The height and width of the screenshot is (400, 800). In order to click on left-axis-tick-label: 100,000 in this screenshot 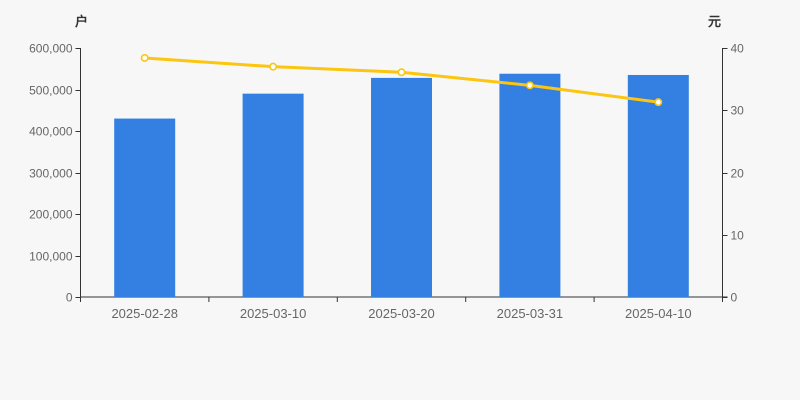, I will do `click(51, 257)`.